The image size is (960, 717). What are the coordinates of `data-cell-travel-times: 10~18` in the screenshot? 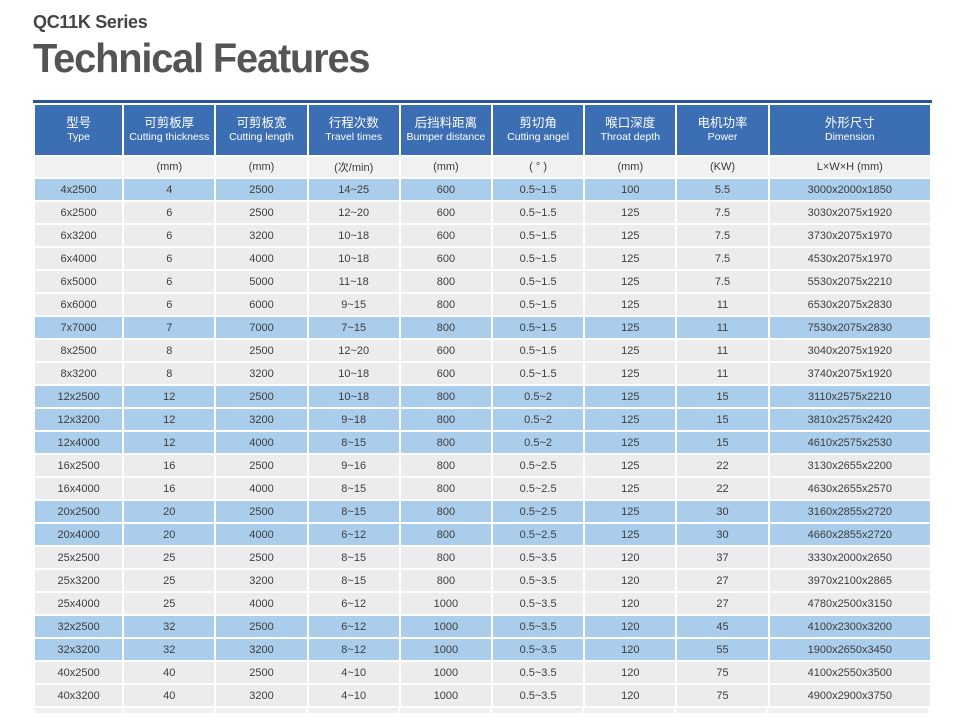 It's located at (353, 373).